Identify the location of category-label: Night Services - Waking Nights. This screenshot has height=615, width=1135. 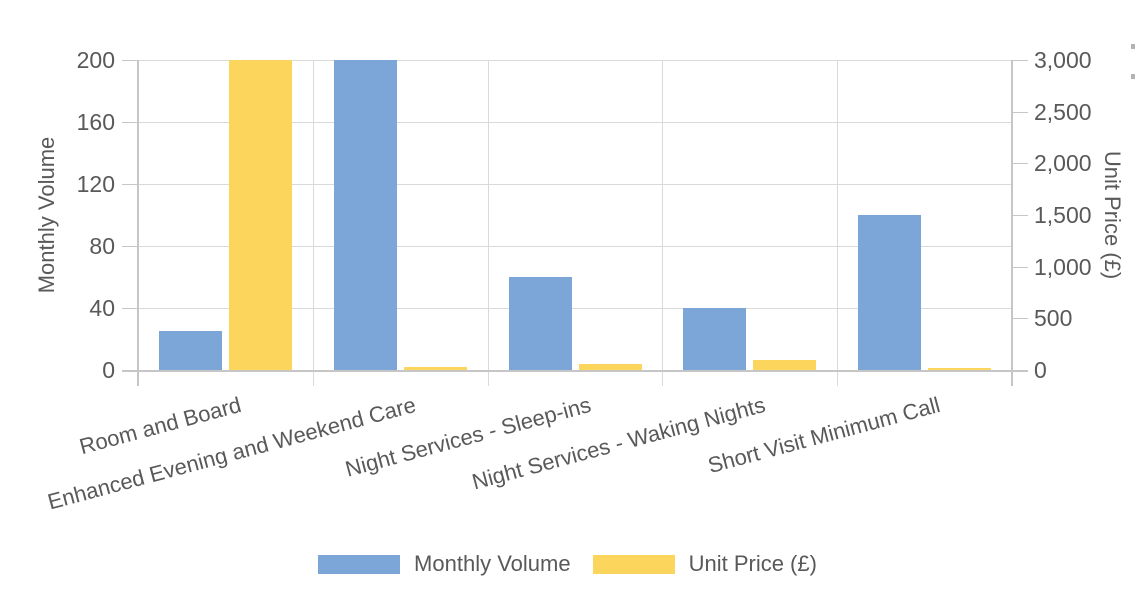
(619, 443).